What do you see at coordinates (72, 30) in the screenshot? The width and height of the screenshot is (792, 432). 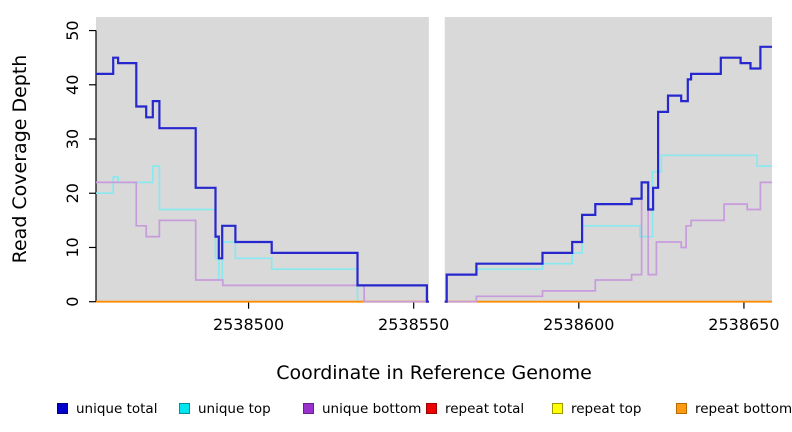 I see `y-tick-label: 50` at bounding box center [72, 30].